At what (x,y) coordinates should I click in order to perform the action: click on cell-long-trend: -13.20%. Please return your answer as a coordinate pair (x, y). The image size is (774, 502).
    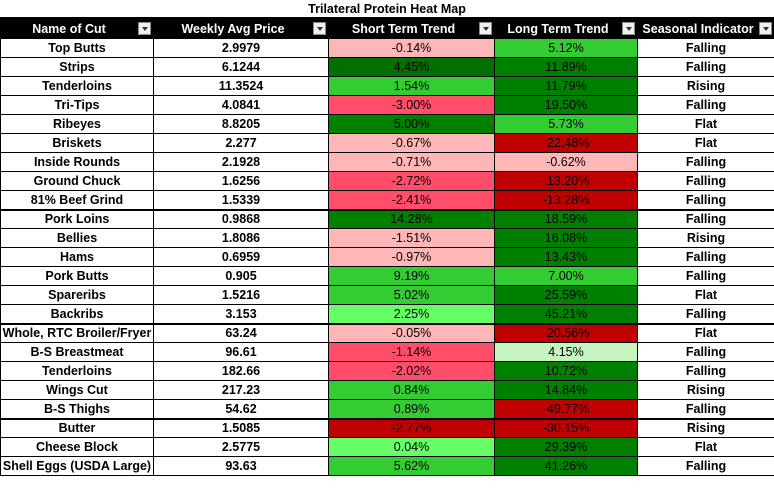
    Looking at the image, I should click on (566, 181).